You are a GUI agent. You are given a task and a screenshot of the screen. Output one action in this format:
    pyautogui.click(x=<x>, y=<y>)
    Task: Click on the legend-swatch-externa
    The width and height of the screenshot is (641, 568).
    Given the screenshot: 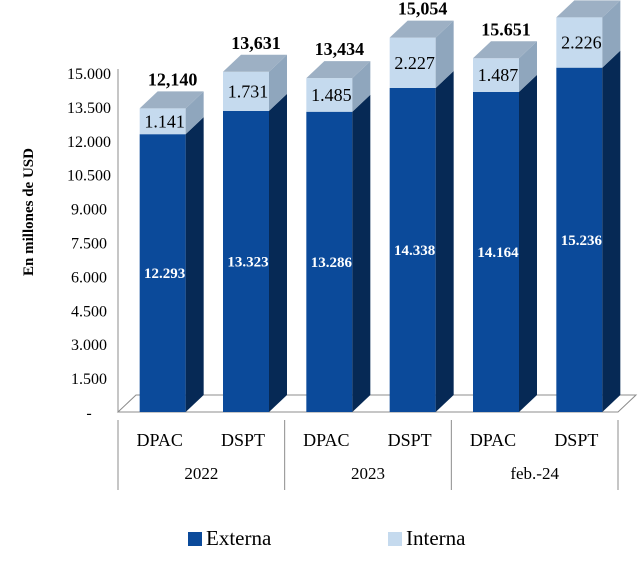 What is the action you would take?
    pyautogui.click(x=195, y=538)
    